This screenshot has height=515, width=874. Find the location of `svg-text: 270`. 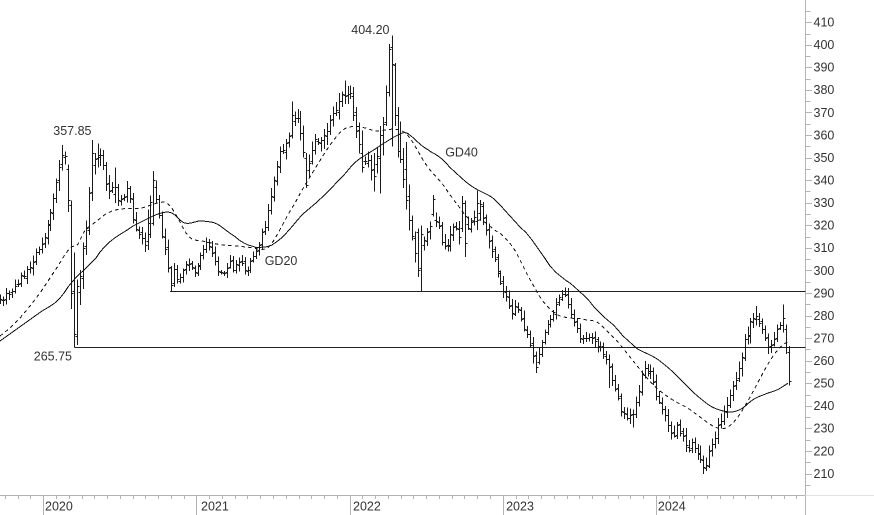

svg-text: 270 is located at coordinates (824, 338).